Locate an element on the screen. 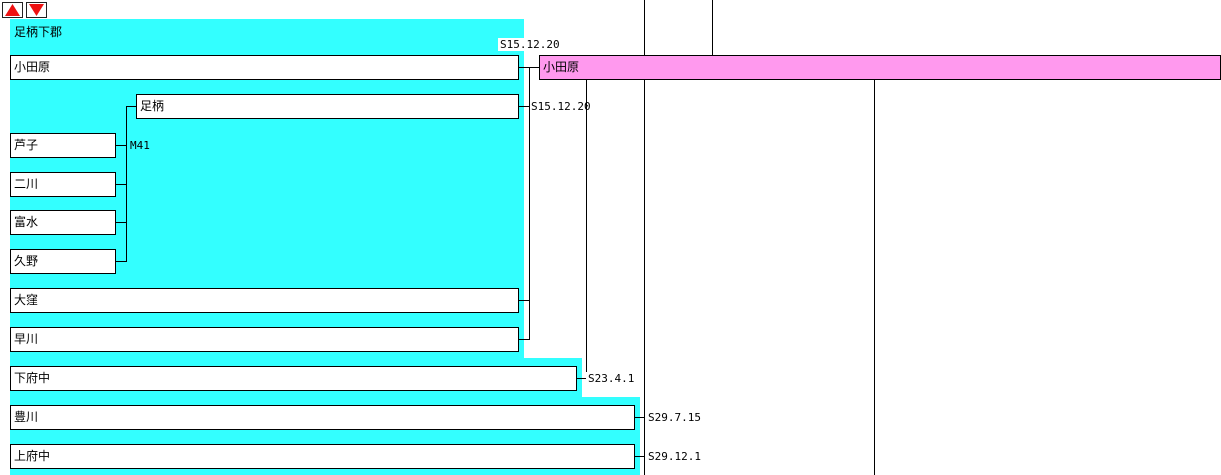 Image resolution: width=1221 pixels, height=475 pixels. triangle-down-icon is located at coordinates (36, 10).